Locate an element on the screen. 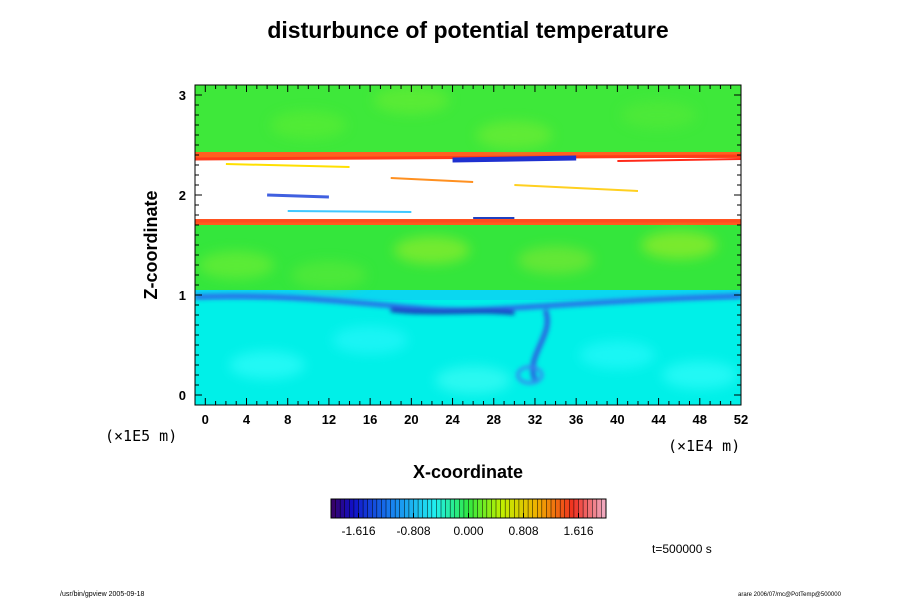  footer-right: arare 2006/07/mc@PotTemp@500000 is located at coordinates (790, 595).